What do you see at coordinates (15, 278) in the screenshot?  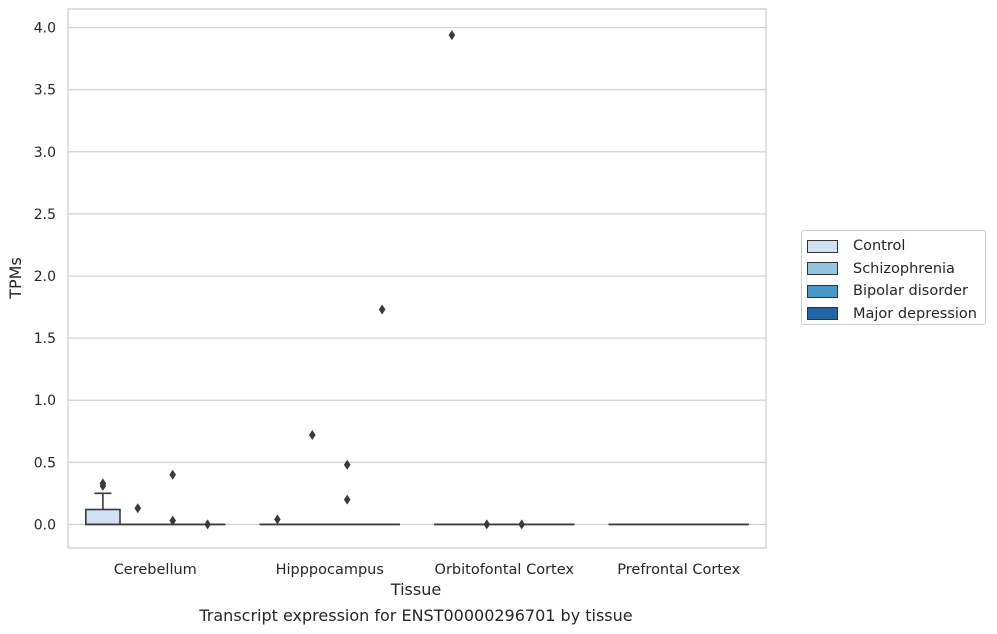 I see `y-axis-label: TPMs` at bounding box center [15, 278].